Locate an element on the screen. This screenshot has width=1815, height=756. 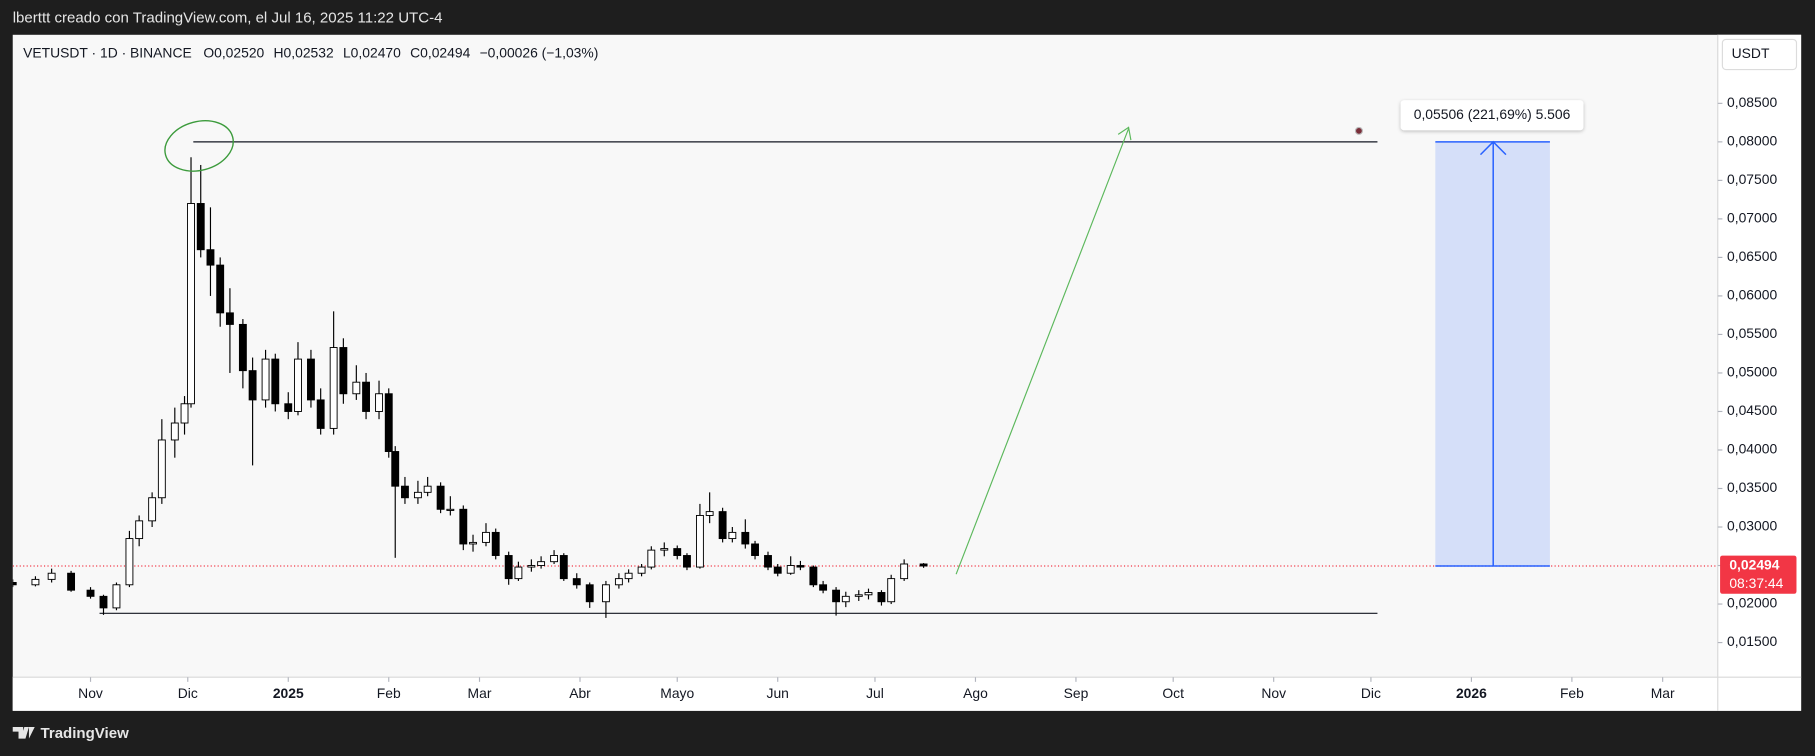
y-tick-label: 0,08500 is located at coordinates (1752, 102).